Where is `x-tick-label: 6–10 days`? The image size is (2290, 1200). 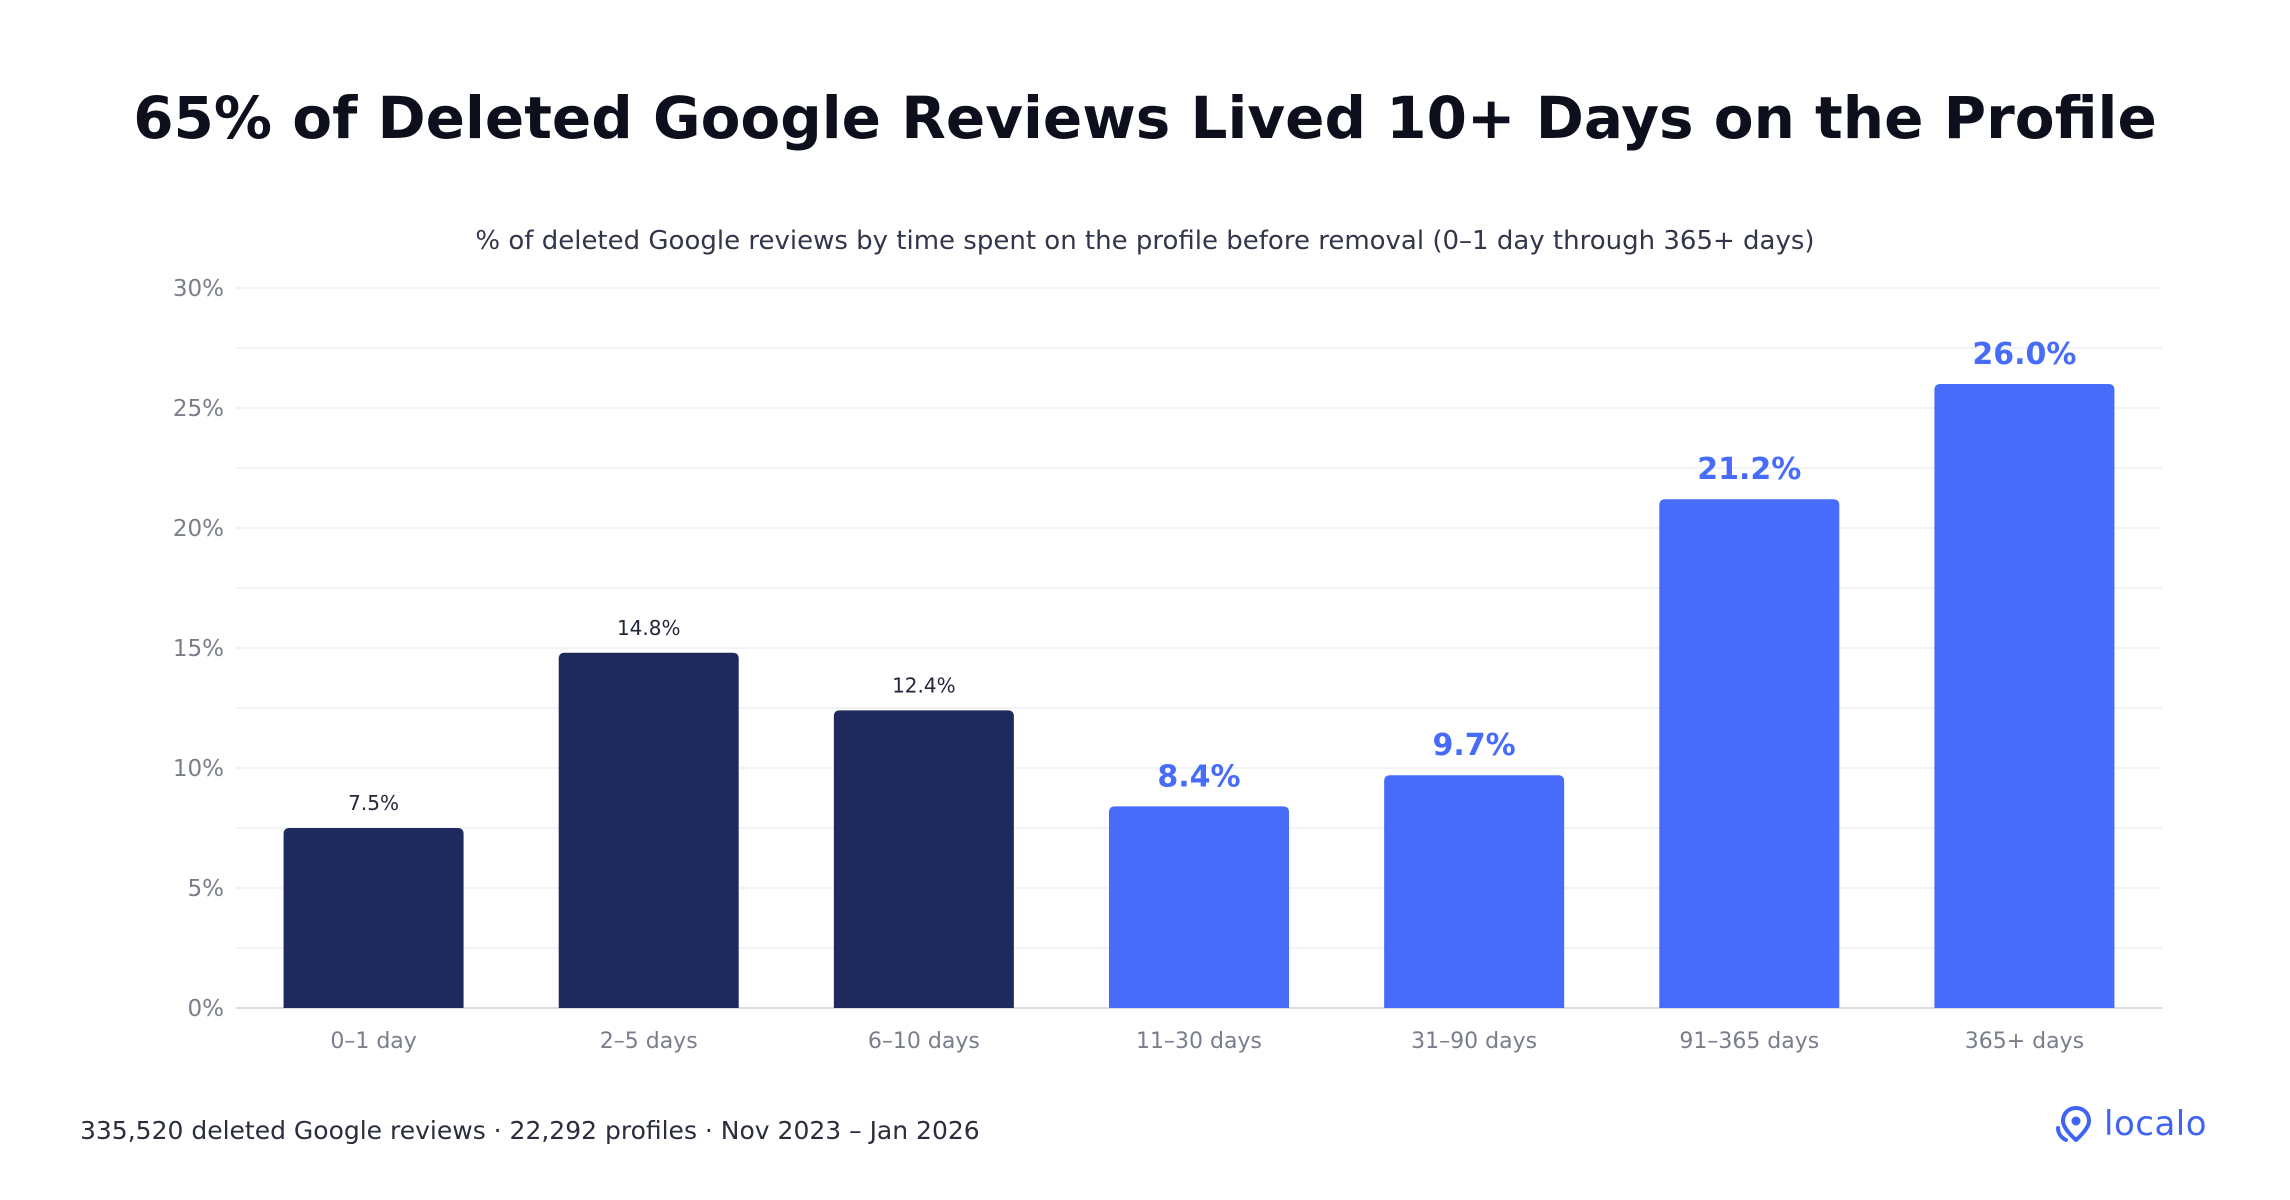
x-tick-label: 6–10 days is located at coordinates (924, 1041).